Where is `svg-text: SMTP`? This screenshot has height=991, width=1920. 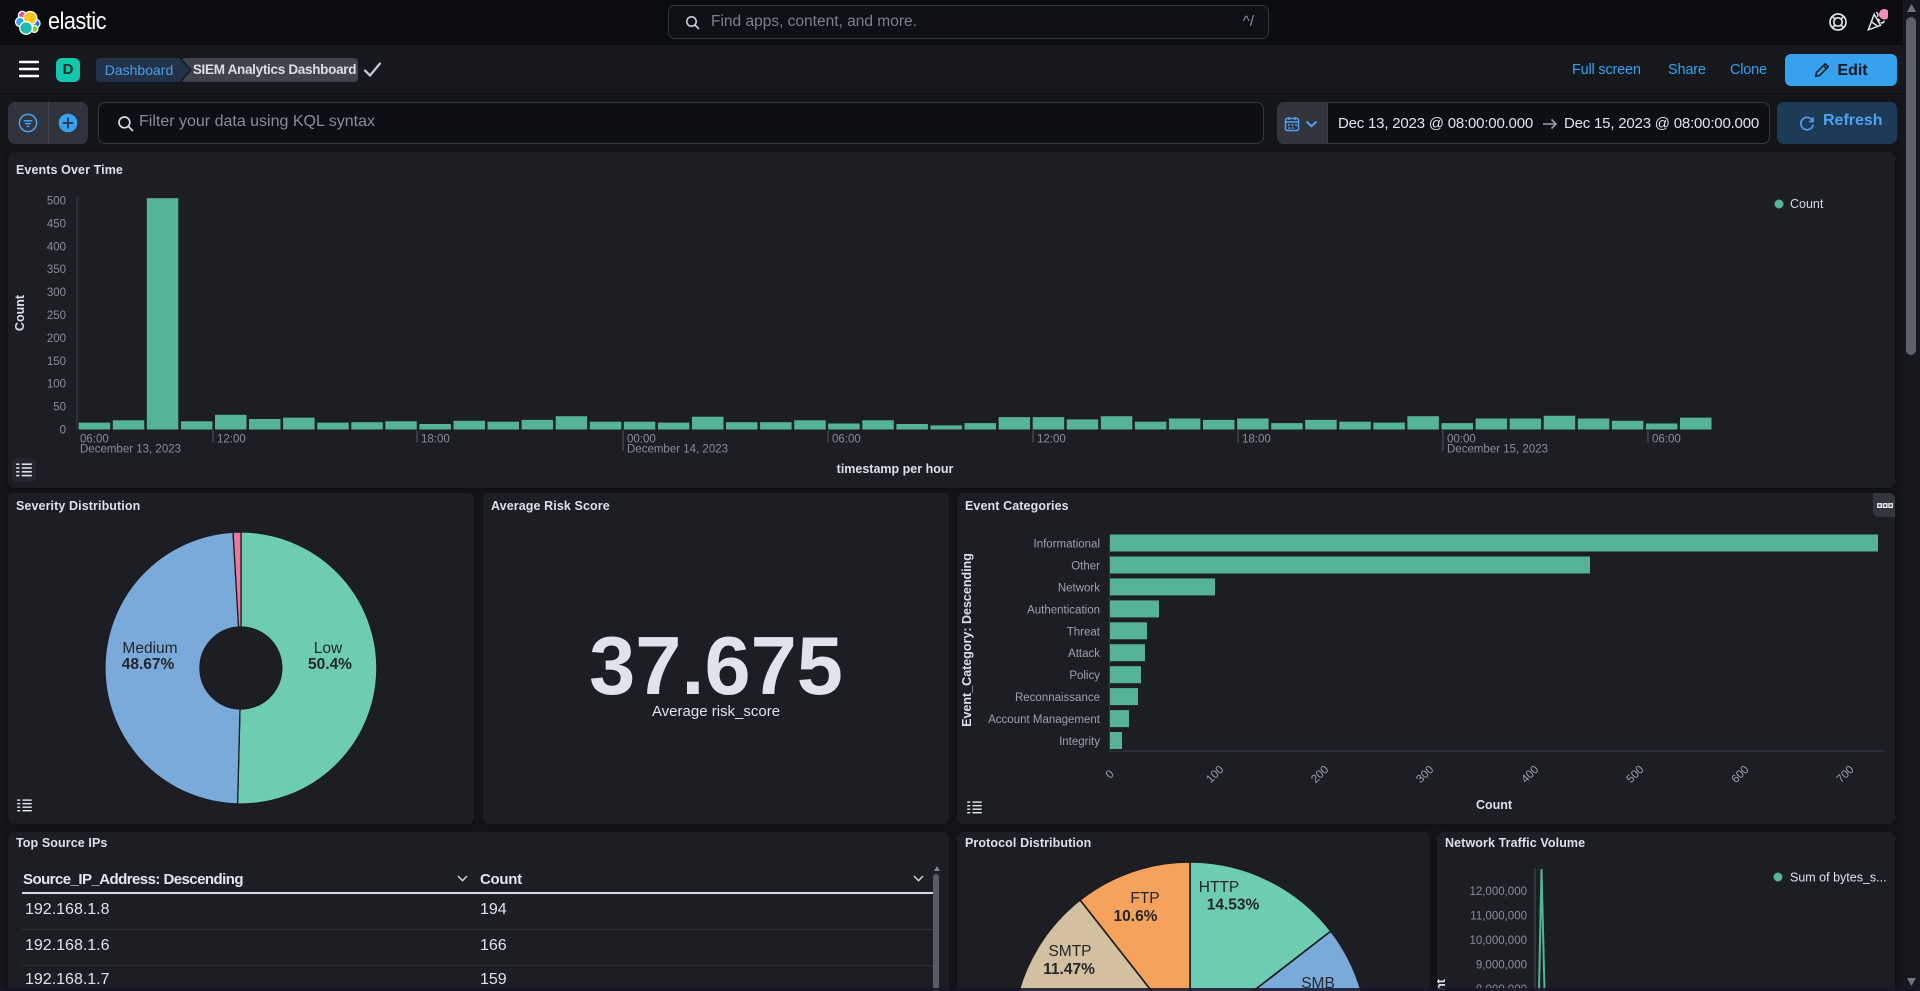
svg-text: SMTP is located at coordinates (1069, 951).